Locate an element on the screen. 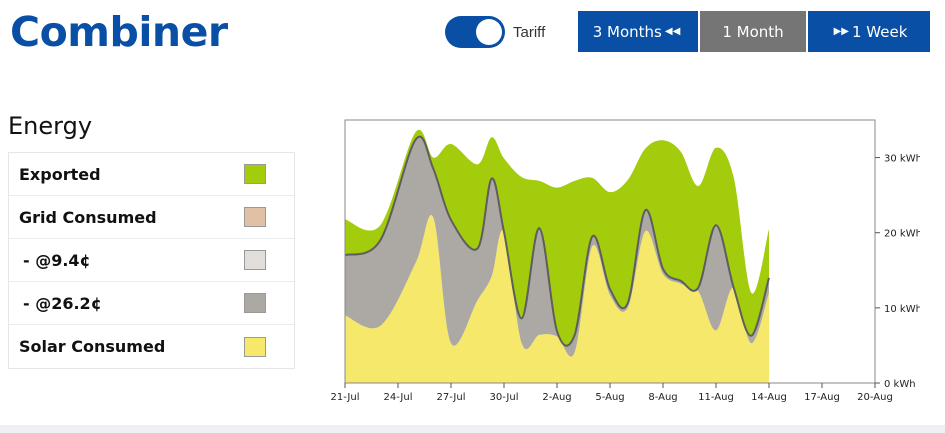  three-months-button: 3 Months ◀◀ is located at coordinates (638, 31).